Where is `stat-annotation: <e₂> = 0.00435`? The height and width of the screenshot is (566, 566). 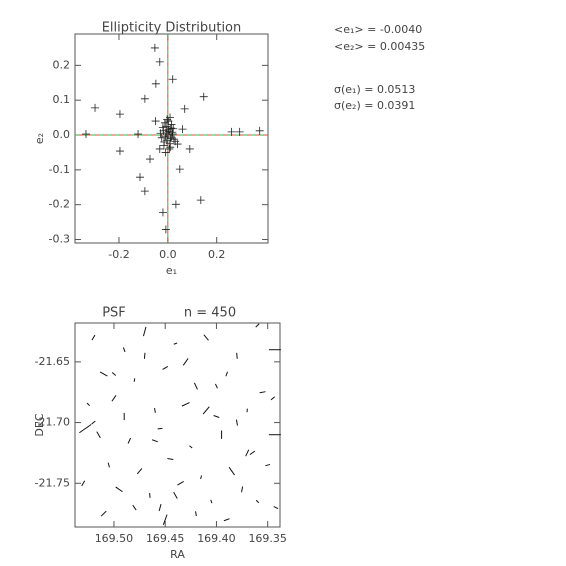
stat-annotation: <e₂> = 0.00435 is located at coordinates (379, 46).